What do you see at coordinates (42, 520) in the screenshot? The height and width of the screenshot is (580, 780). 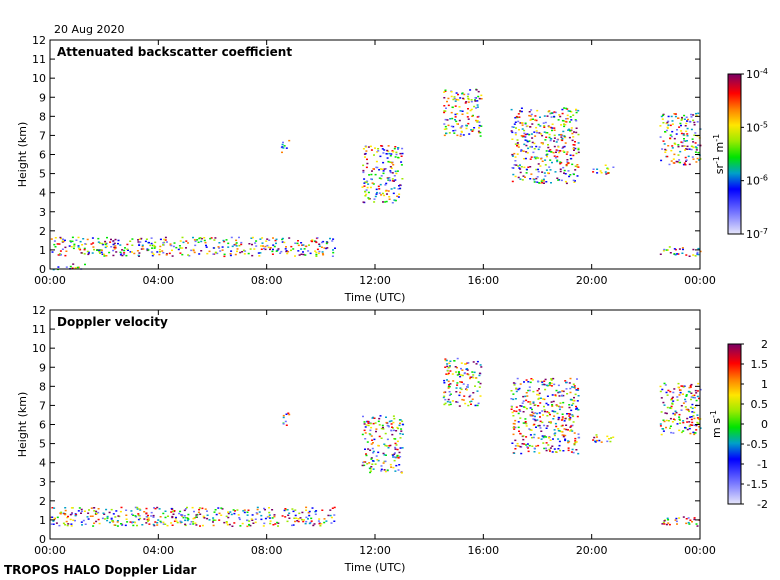 I see `y-tick-label: 1` at bounding box center [42, 520].